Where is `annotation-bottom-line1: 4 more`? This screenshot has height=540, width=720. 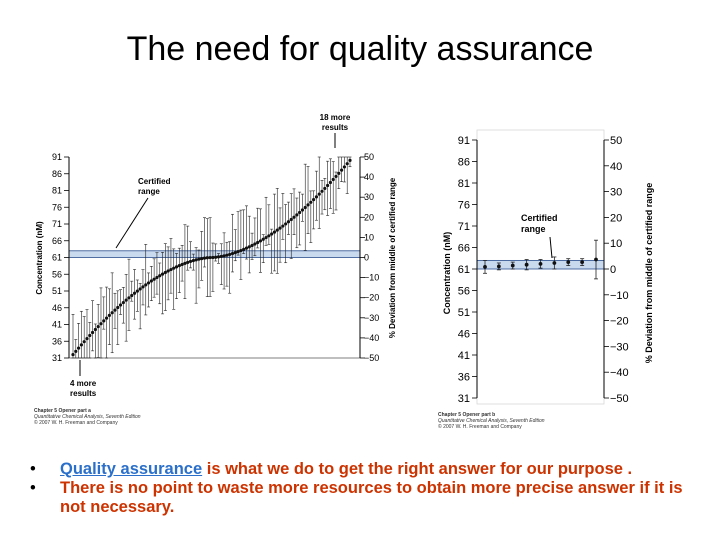
annotation-bottom-line1: 4 more is located at coordinates (83, 383).